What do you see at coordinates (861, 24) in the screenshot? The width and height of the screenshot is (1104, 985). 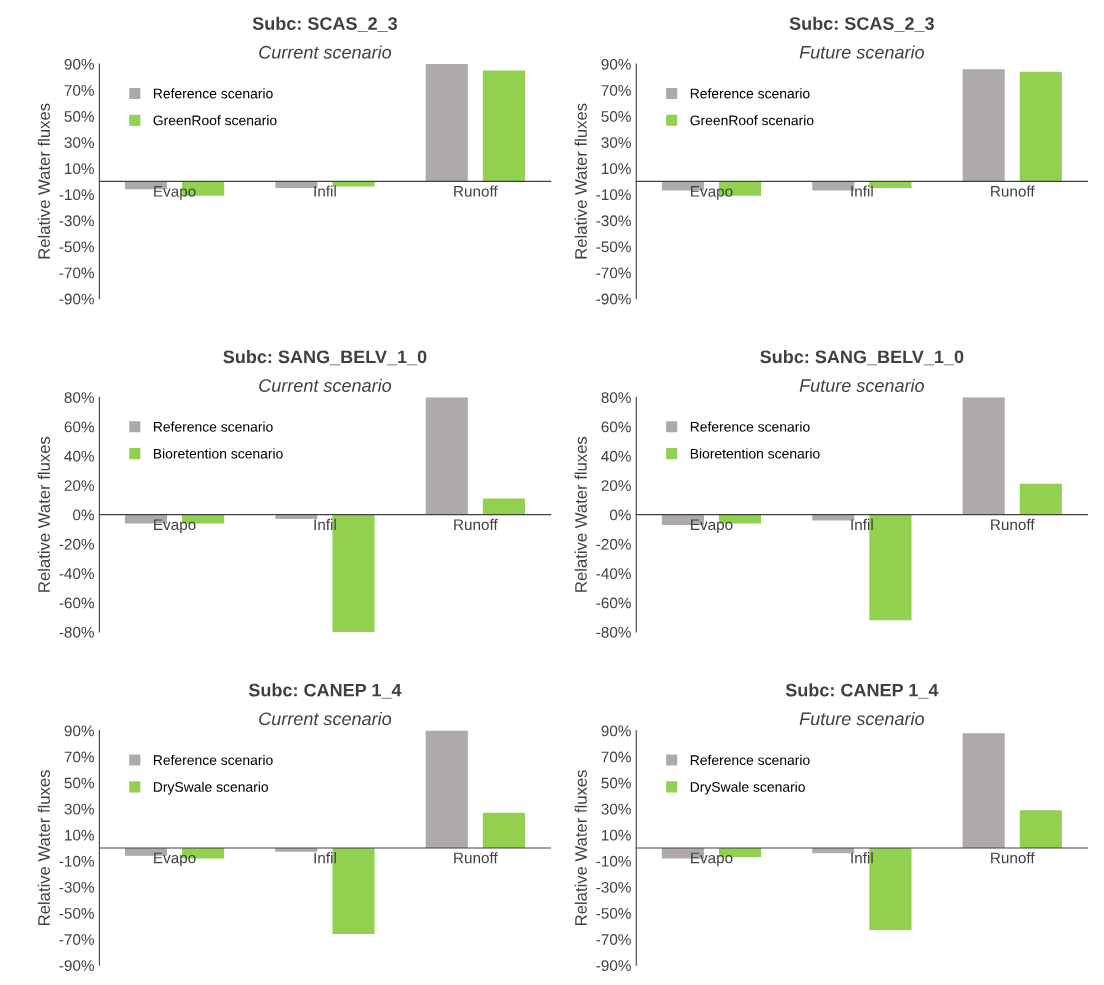 I see `chart-title: Subc: SCAS_2_3` at bounding box center [861, 24].